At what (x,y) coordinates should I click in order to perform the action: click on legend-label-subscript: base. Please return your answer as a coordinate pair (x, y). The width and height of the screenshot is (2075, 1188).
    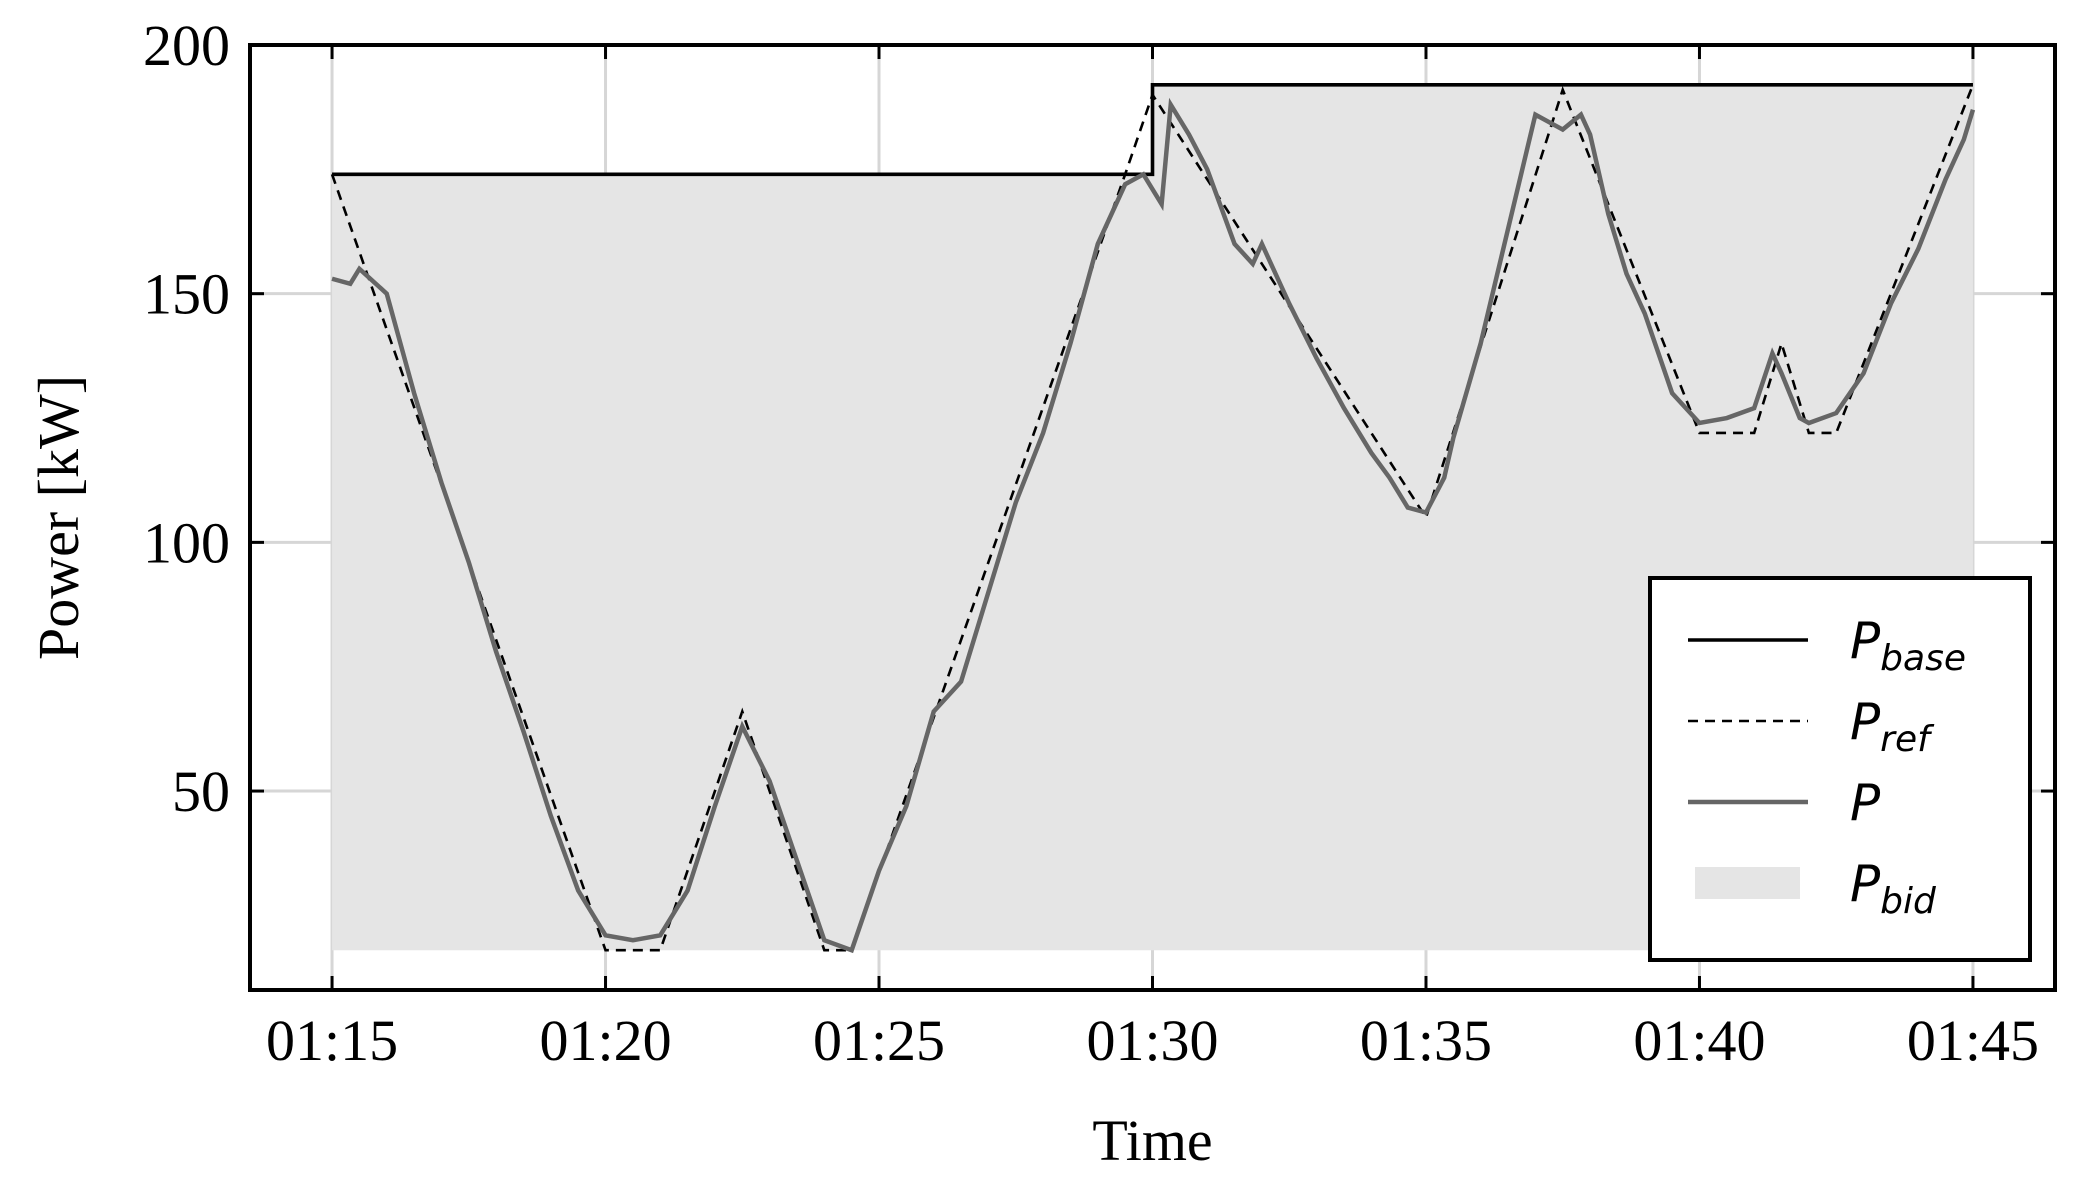
    Looking at the image, I should click on (1923, 658).